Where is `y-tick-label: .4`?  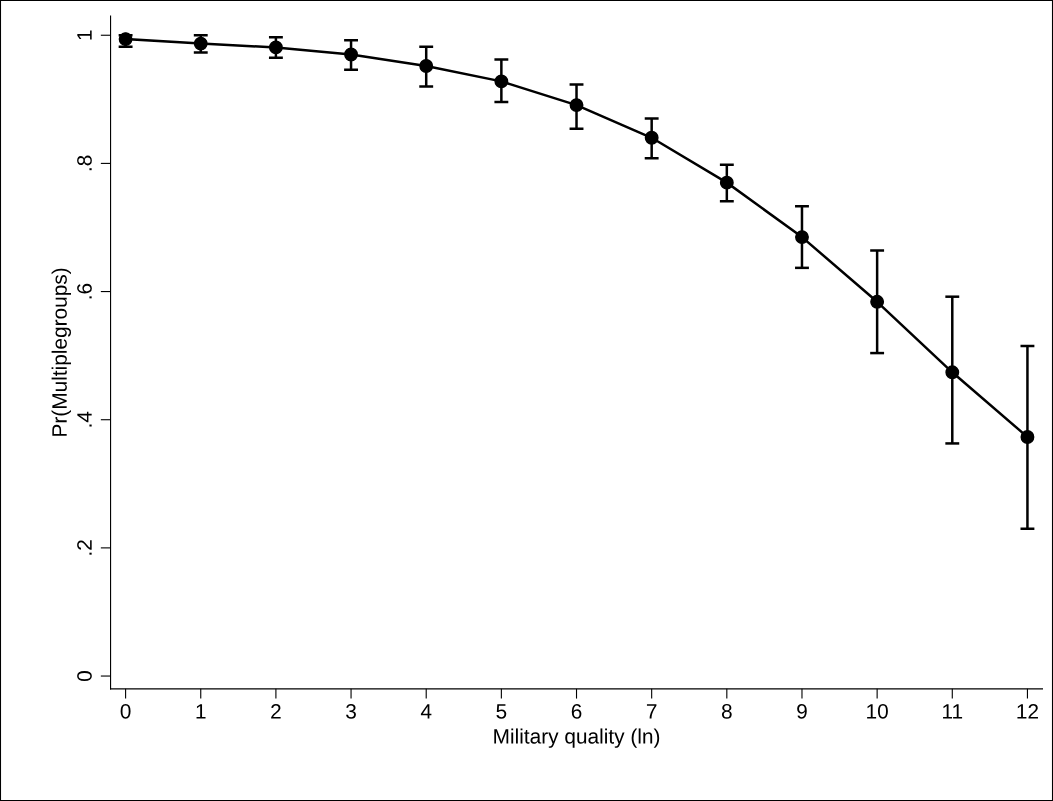 y-tick-label: .4 is located at coordinates (84, 419).